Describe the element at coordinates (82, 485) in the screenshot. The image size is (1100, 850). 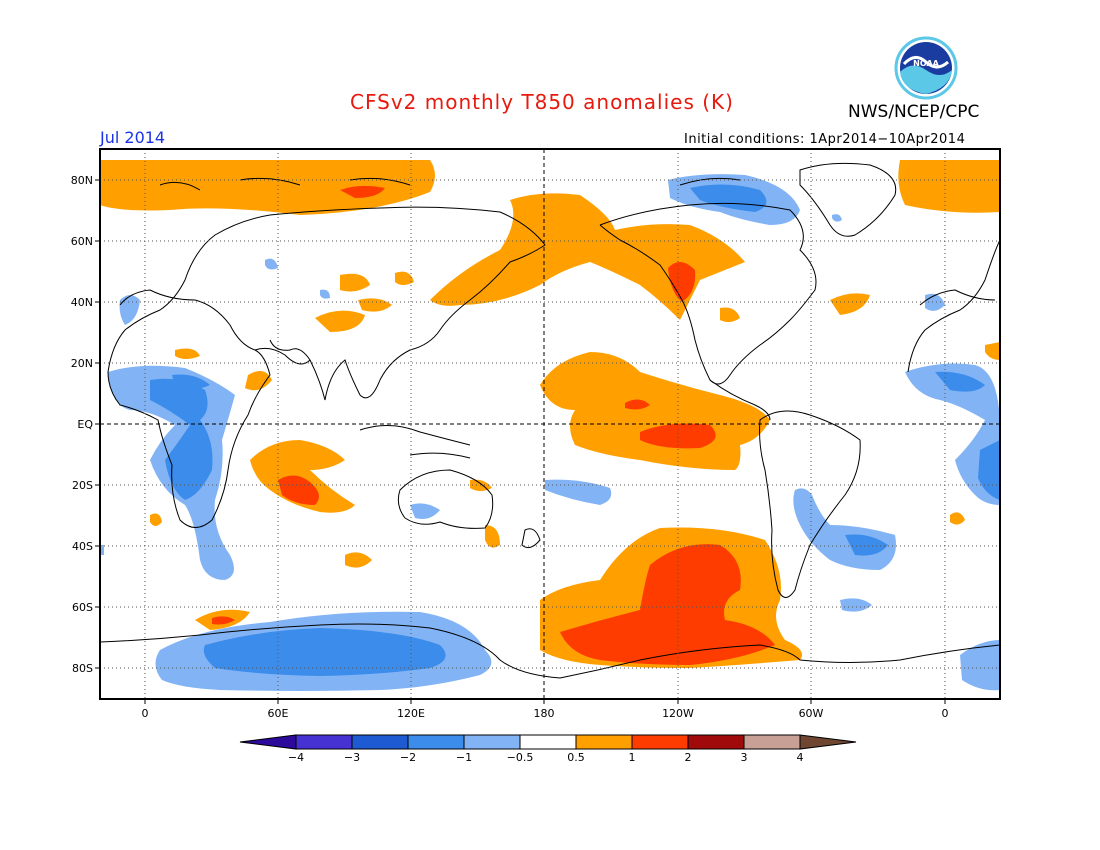
I see `lat-label: 20S` at that location.